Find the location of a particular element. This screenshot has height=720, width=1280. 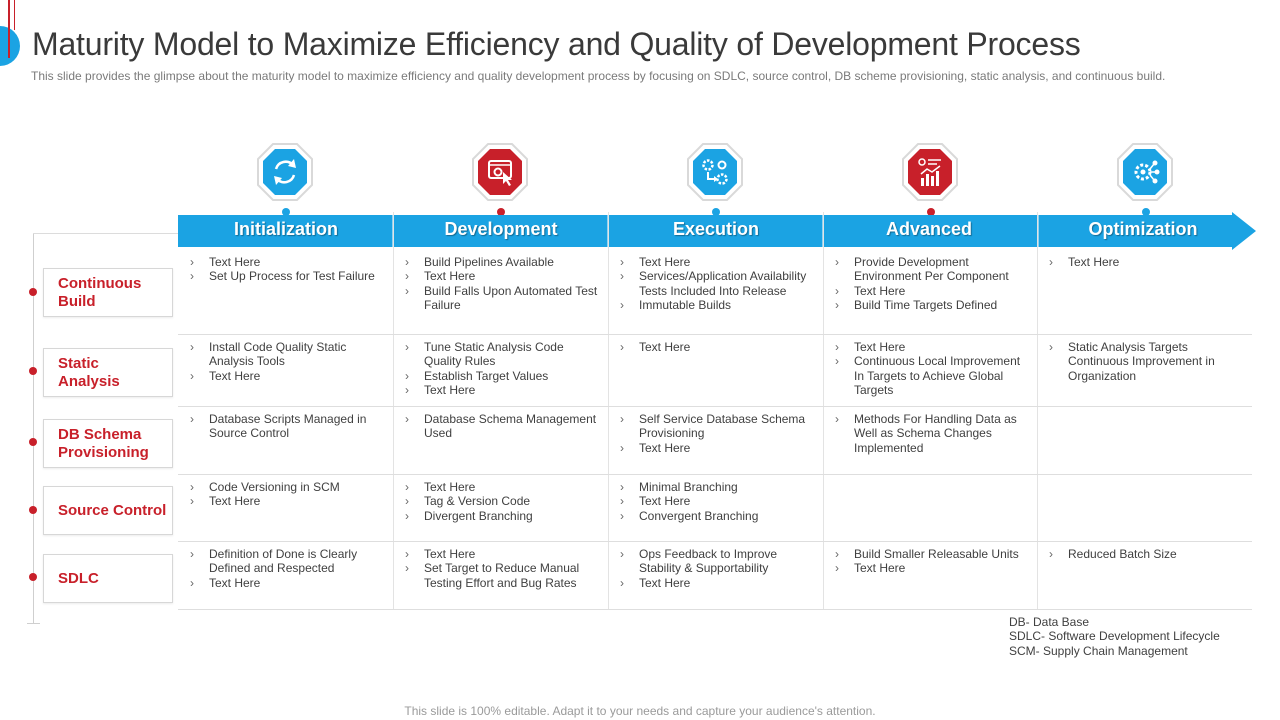

gears-process-icon is located at coordinates (715, 172).